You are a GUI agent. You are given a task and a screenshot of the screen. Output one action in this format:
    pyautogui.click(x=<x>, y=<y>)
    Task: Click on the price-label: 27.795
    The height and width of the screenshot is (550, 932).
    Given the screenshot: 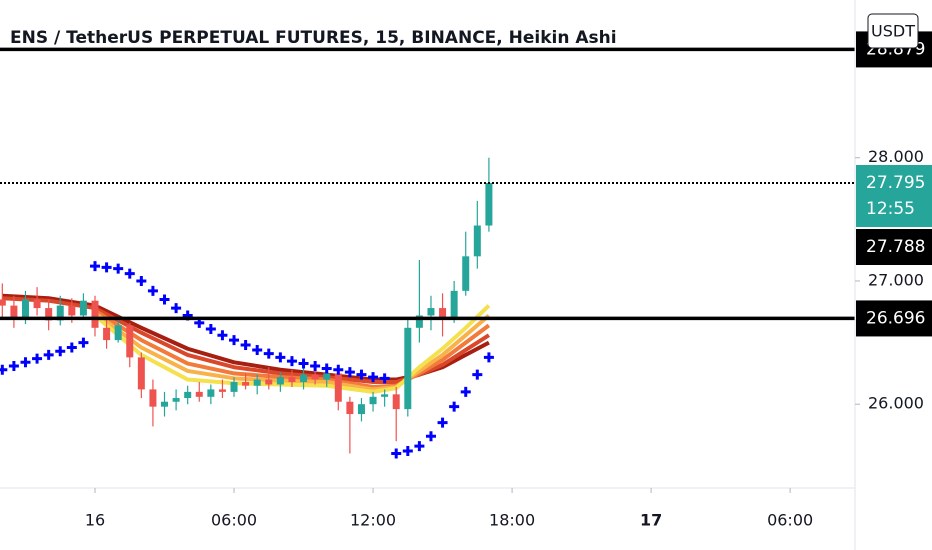 What is the action you would take?
    pyautogui.click(x=895, y=183)
    